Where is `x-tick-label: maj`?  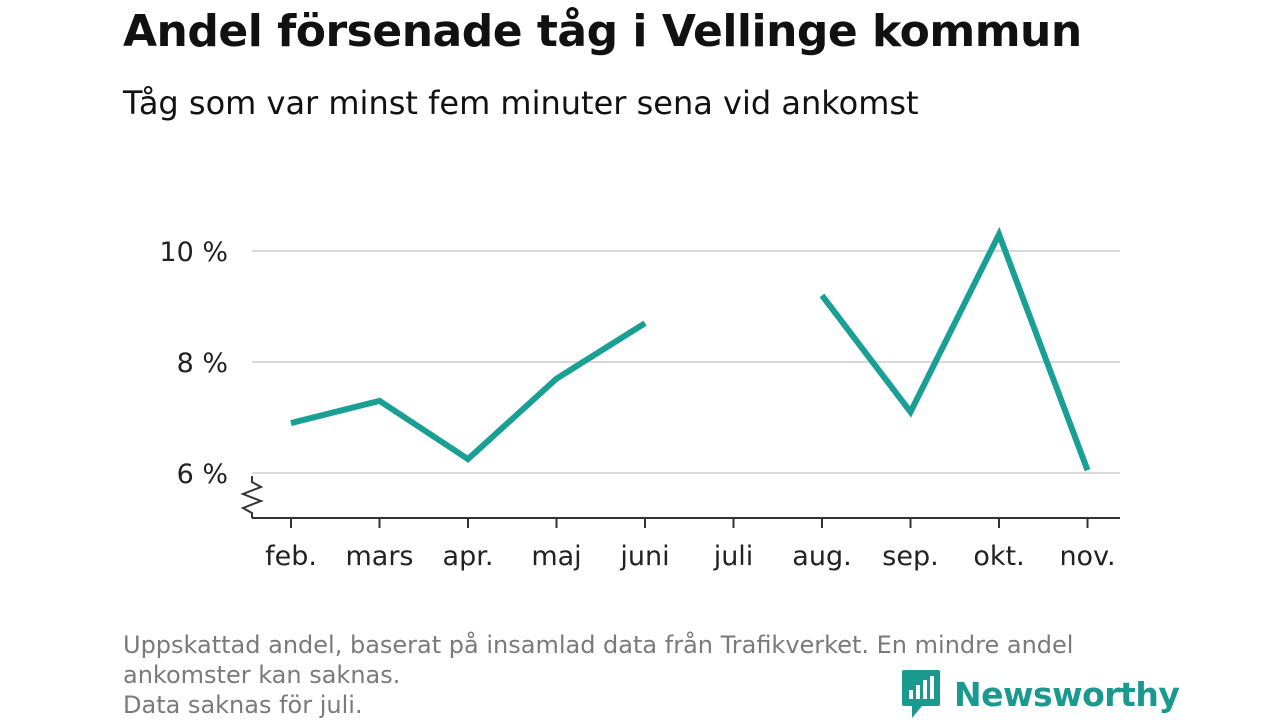
x-tick-label: maj is located at coordinates (556, 556).